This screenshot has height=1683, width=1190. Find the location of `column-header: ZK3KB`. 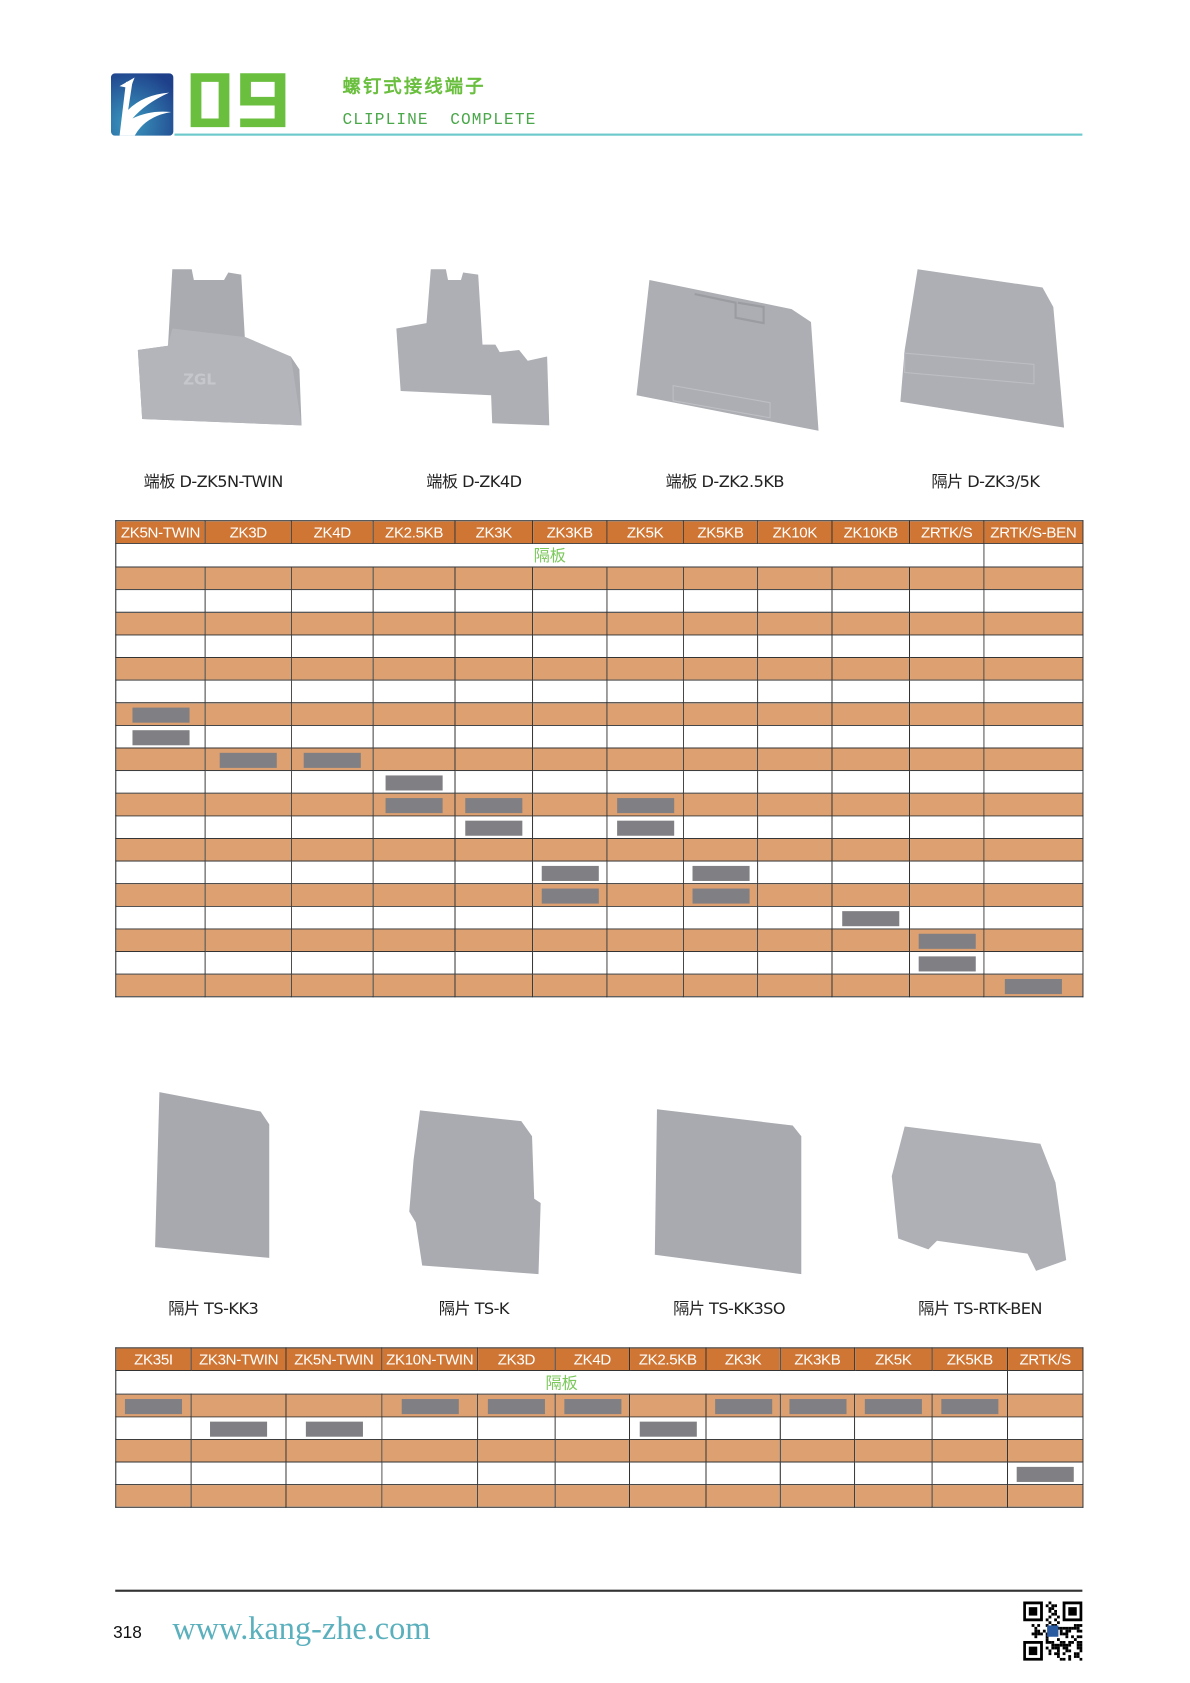

column-header: ZK3KB is located at coordinates (817, 1359).